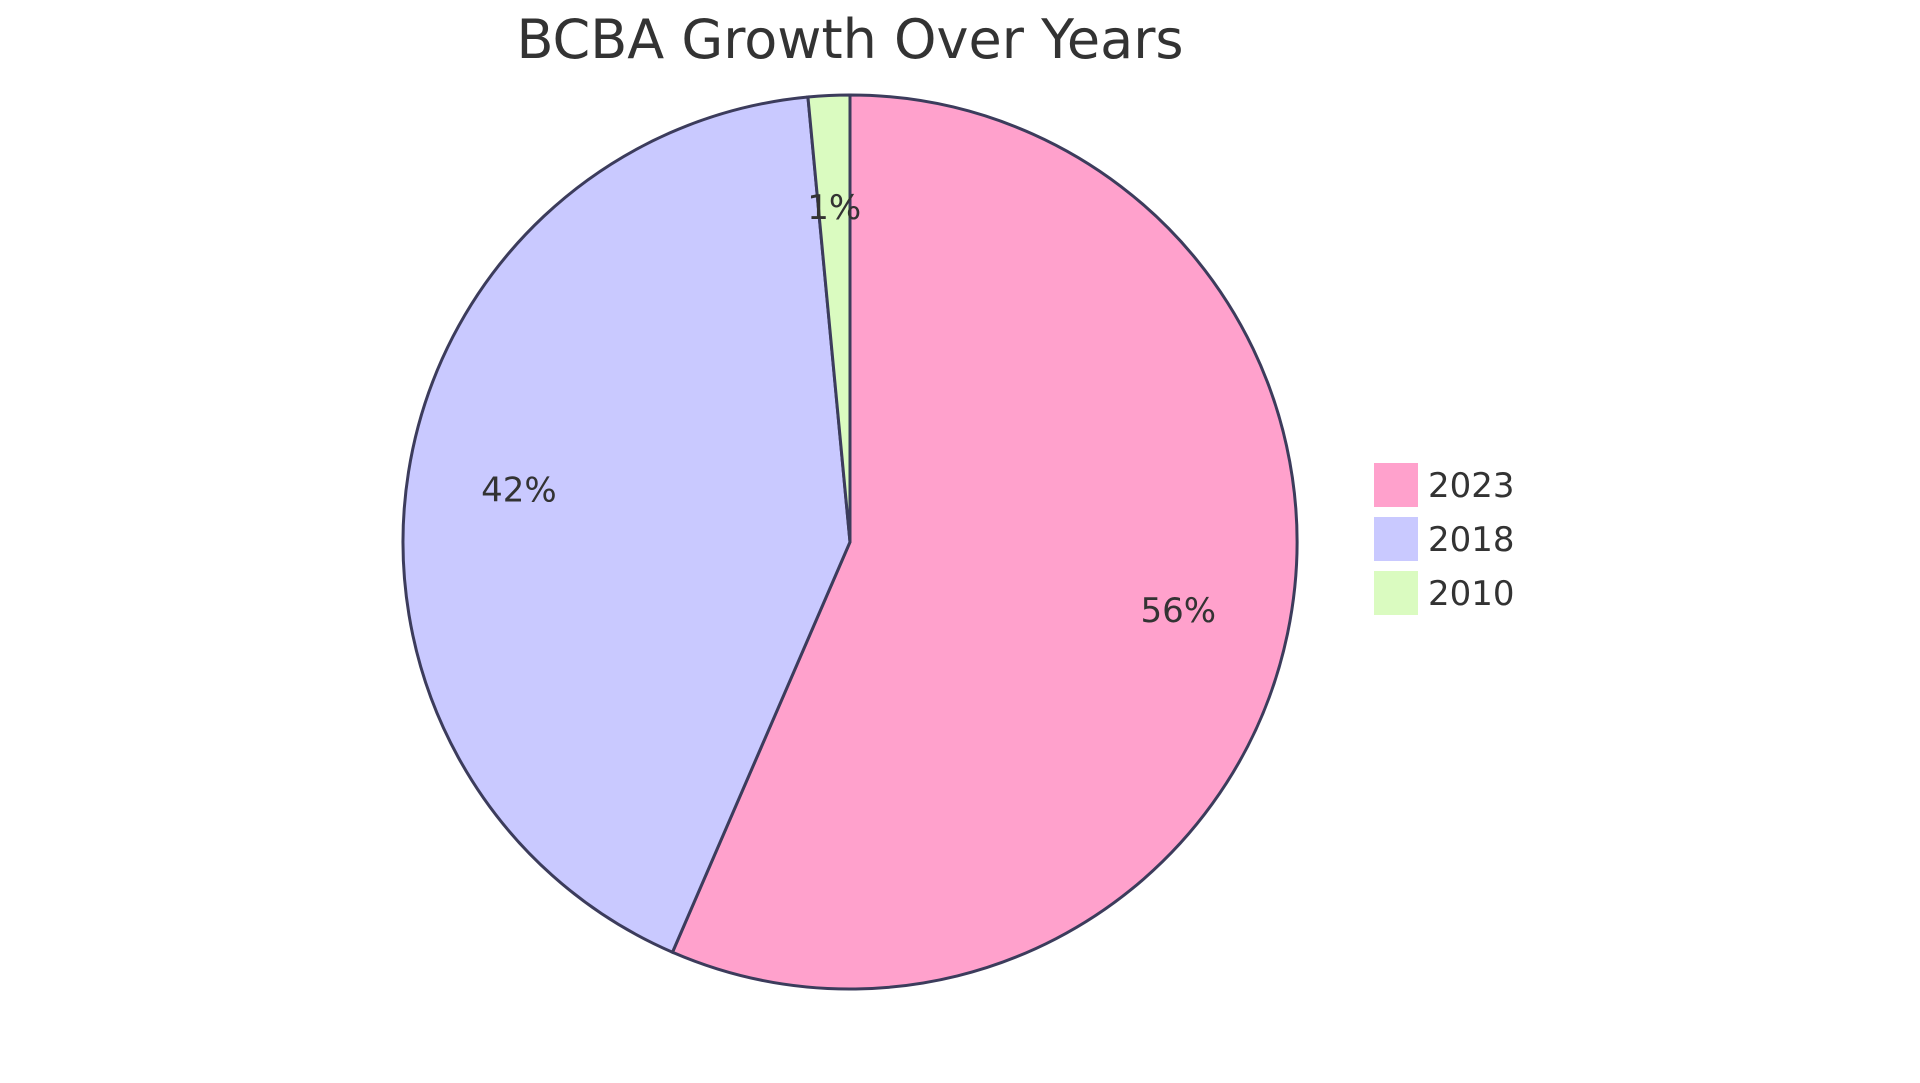  What do you see at coordinates (1396, 593) in the screenshot?
I see `legend-swatch-2010` at bounding box center [1396, 593].